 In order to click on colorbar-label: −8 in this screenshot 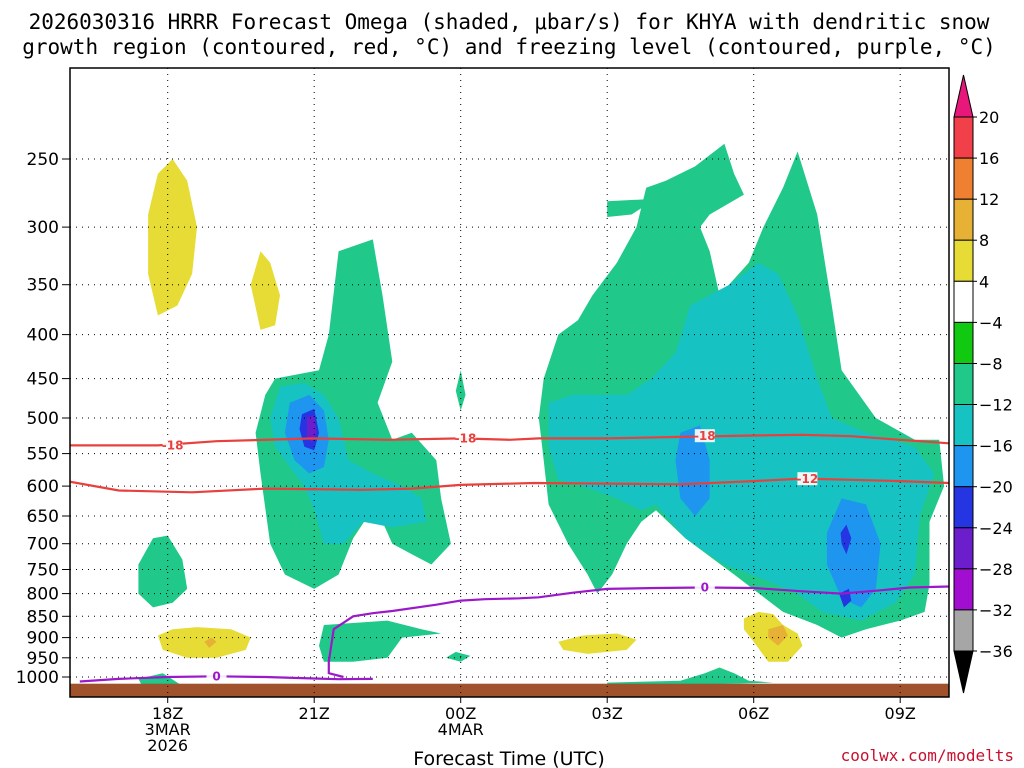, I will do `click(991, 364)`.